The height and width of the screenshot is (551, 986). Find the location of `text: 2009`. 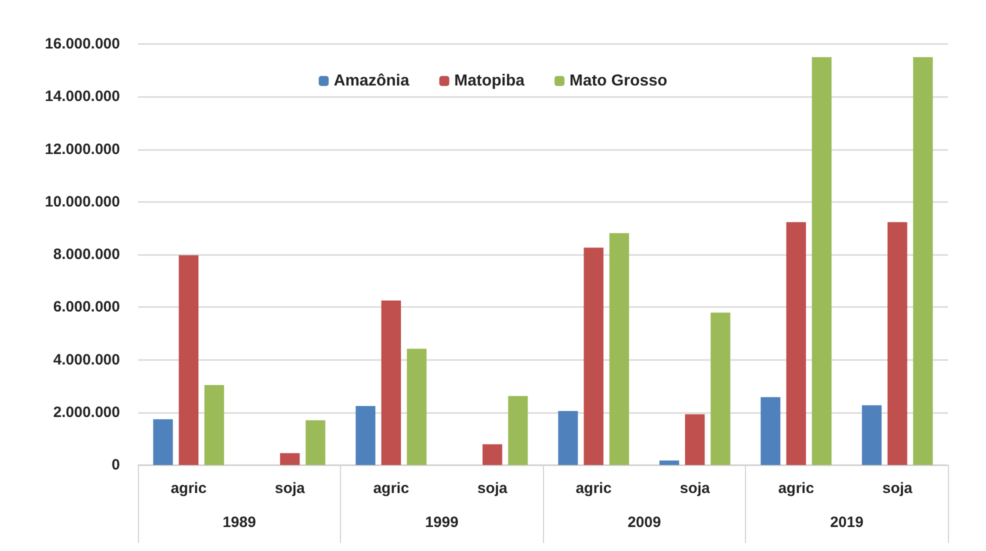

text: 2009 is located at coordinates (644, 522).